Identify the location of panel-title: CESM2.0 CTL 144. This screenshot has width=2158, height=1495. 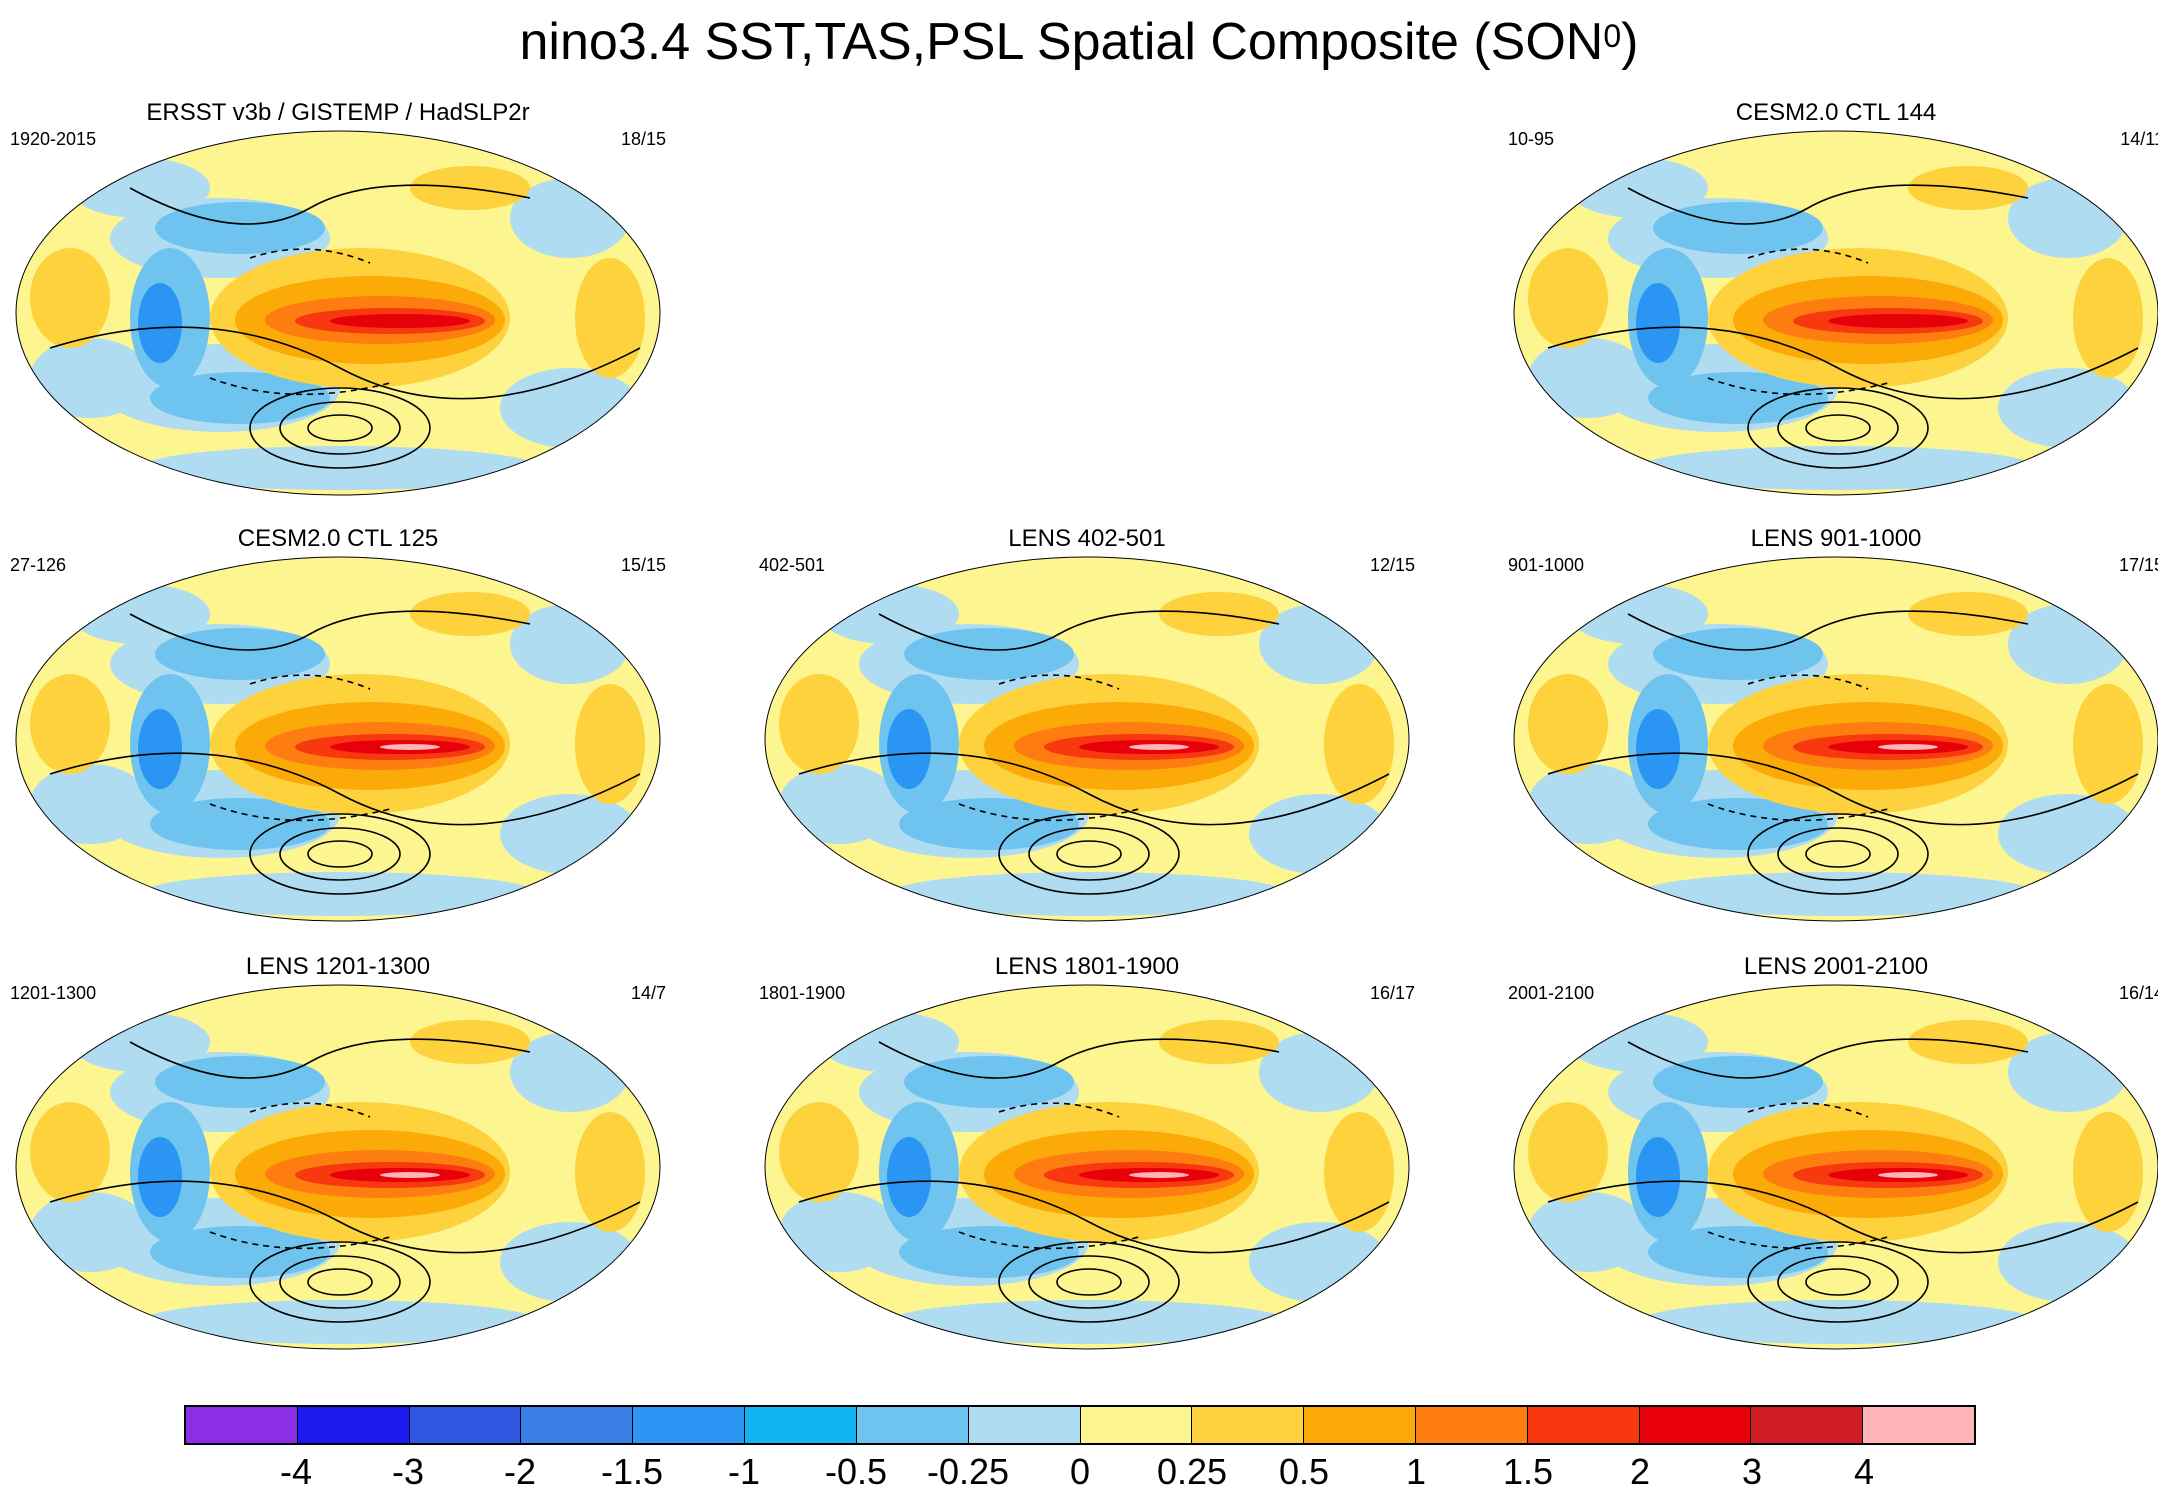
(1836, 112).